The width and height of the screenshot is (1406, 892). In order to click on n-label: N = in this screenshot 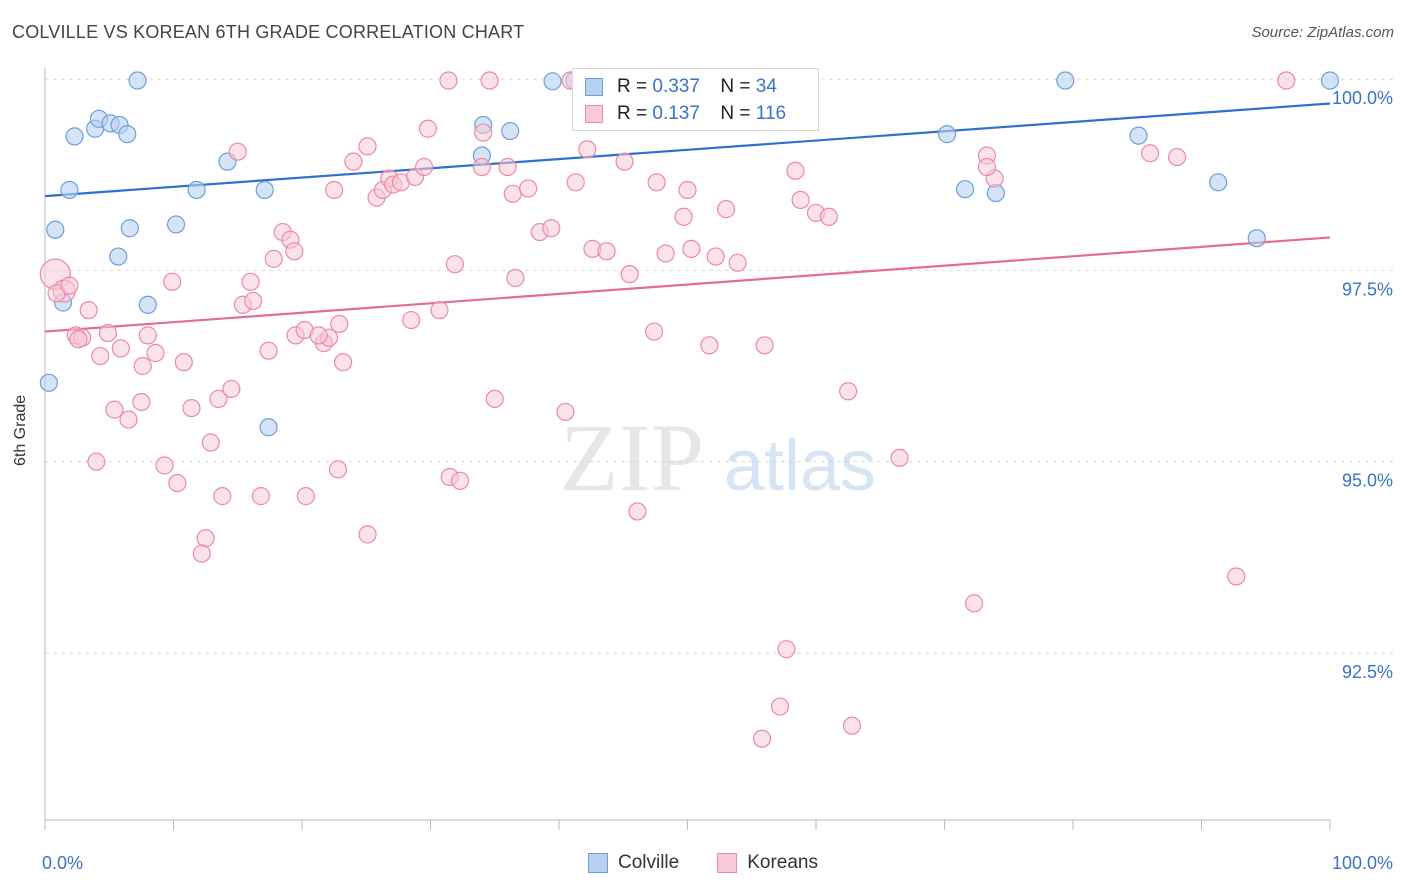, I will do `click(735, 86)`.